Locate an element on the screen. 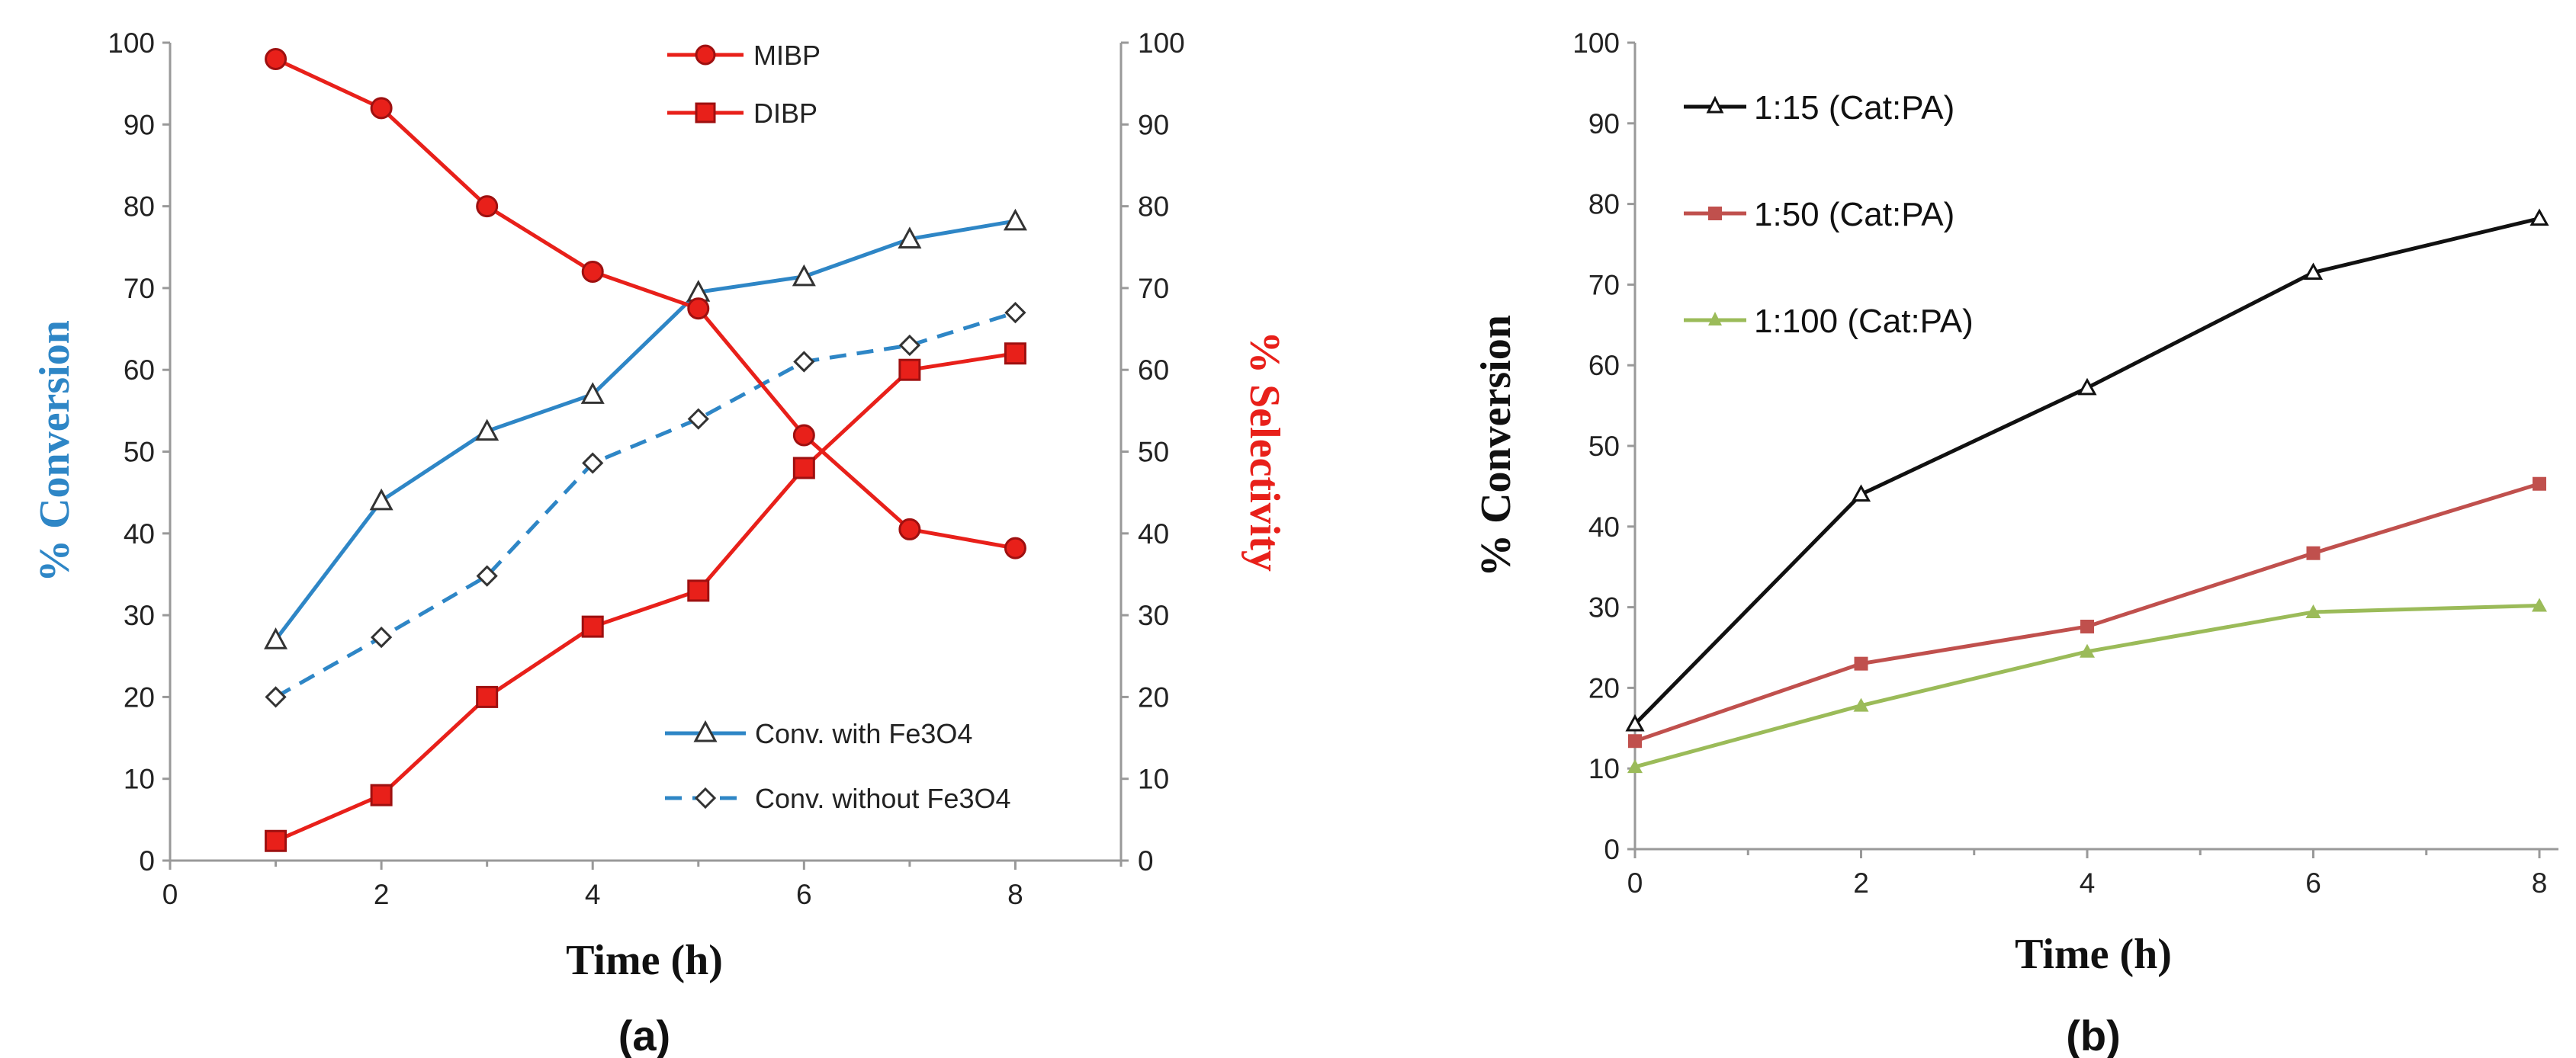  panel-b-y-tick-label: 90 is located at coordinates (1604, 124).